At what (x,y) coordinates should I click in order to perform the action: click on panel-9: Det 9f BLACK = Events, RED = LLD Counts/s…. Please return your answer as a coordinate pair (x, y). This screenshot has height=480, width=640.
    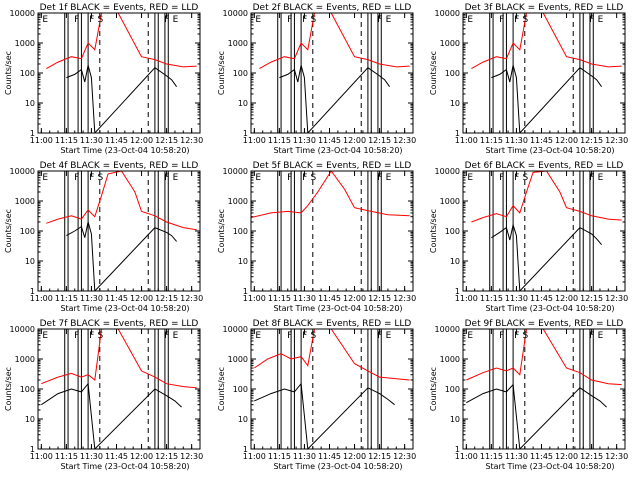
    Looking at the image, I should click on (528, 395).